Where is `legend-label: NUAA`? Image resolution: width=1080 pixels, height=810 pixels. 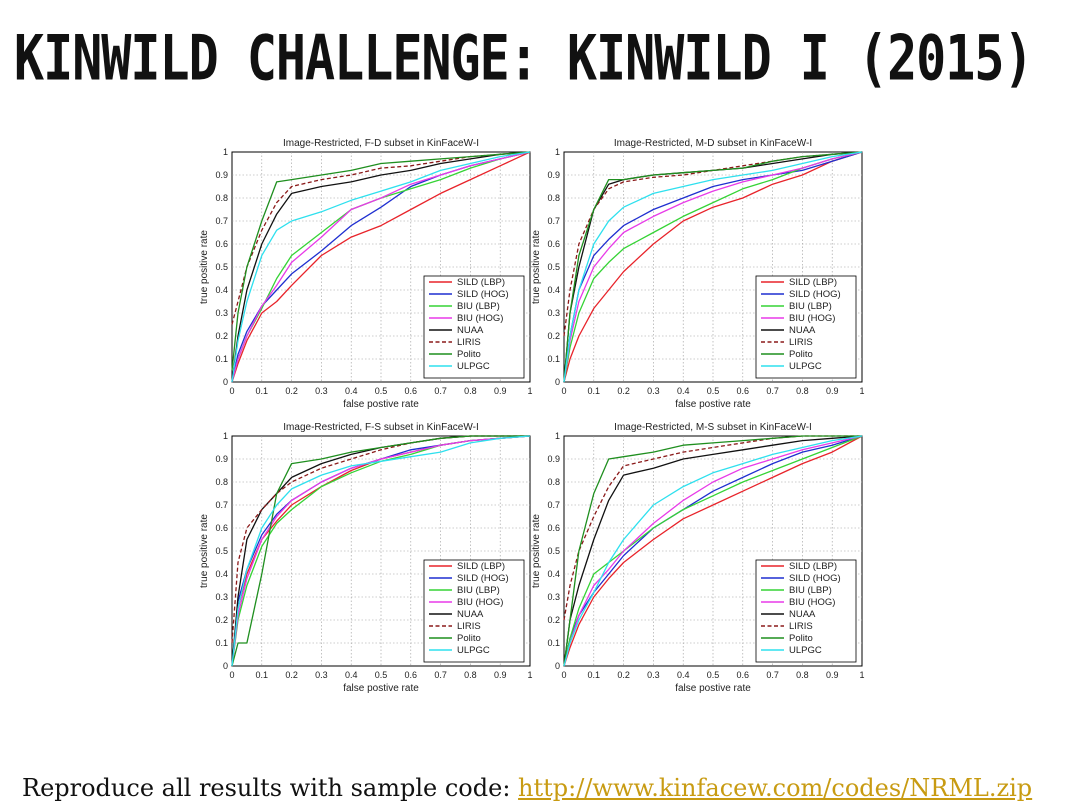 legend-label: NUAA is located at coordinates (470, 614).